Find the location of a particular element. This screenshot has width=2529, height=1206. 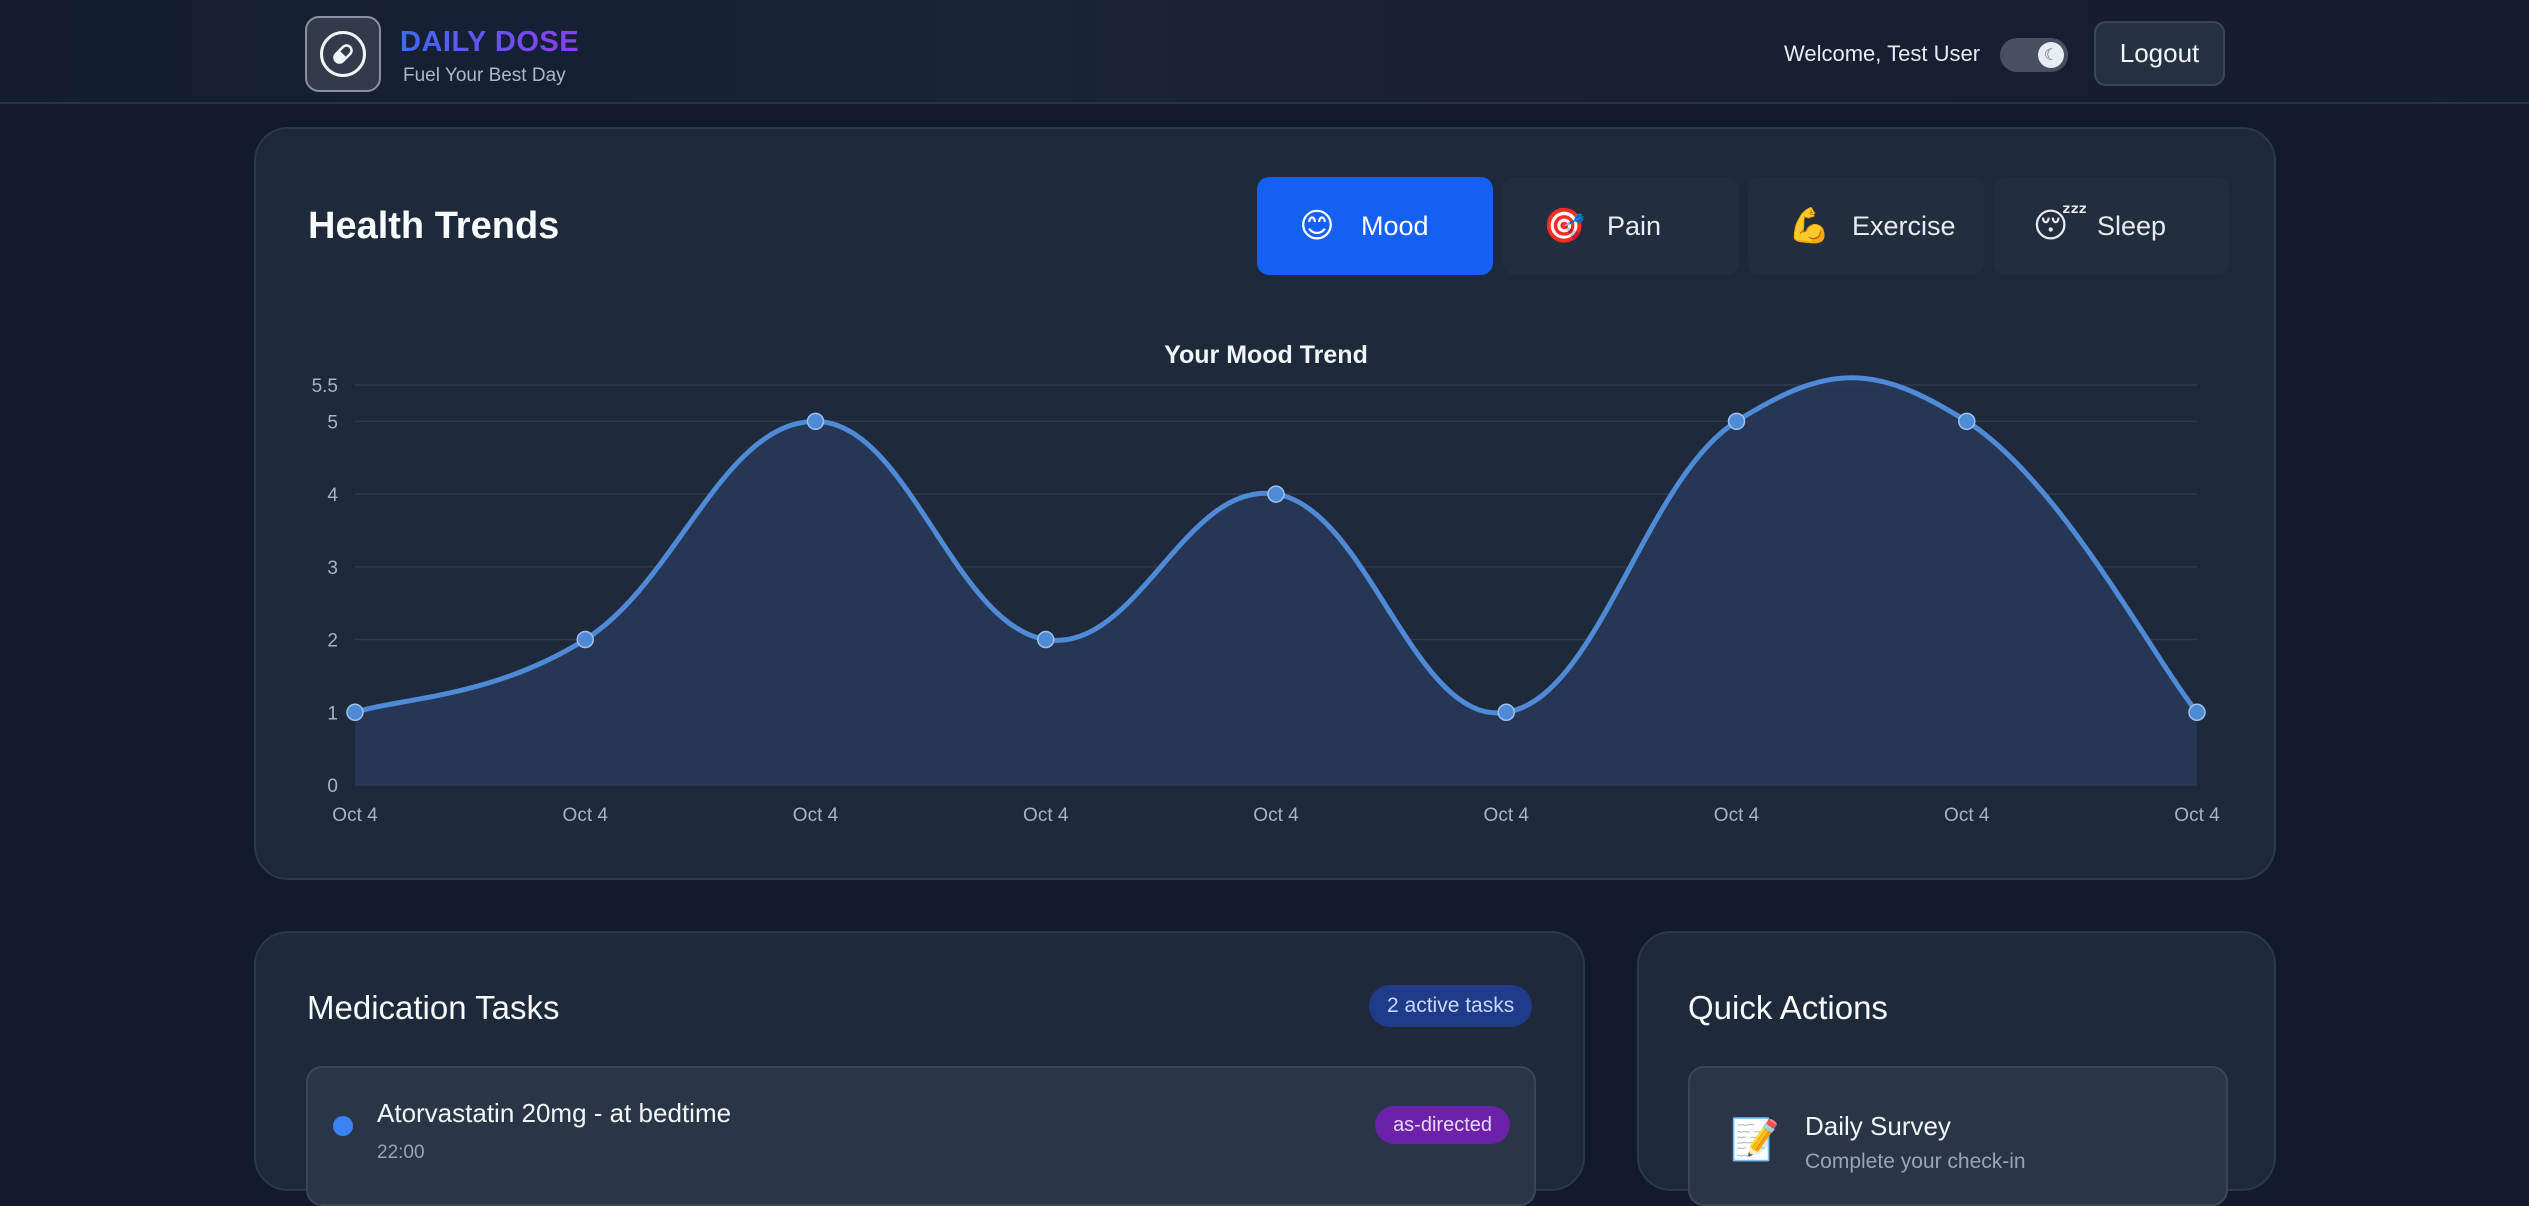

task-badge: as-directed is located at coordinates (1442, 1125).